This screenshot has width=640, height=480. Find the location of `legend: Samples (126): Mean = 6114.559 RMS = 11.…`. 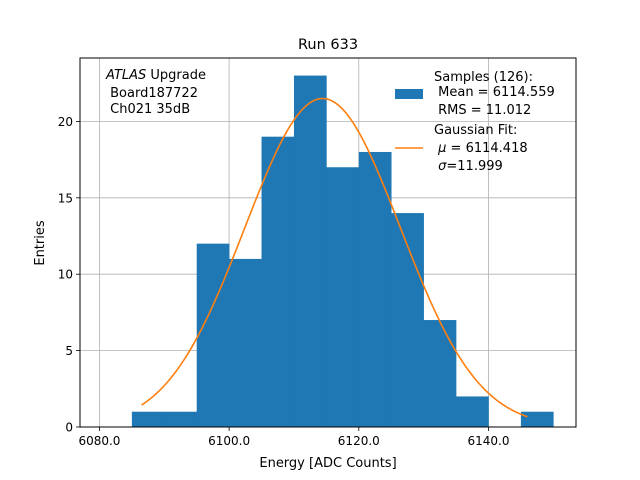

legend: Samples (126): Mean = 6114.559 RMS = 11.… is located at coordinates (475, 122).